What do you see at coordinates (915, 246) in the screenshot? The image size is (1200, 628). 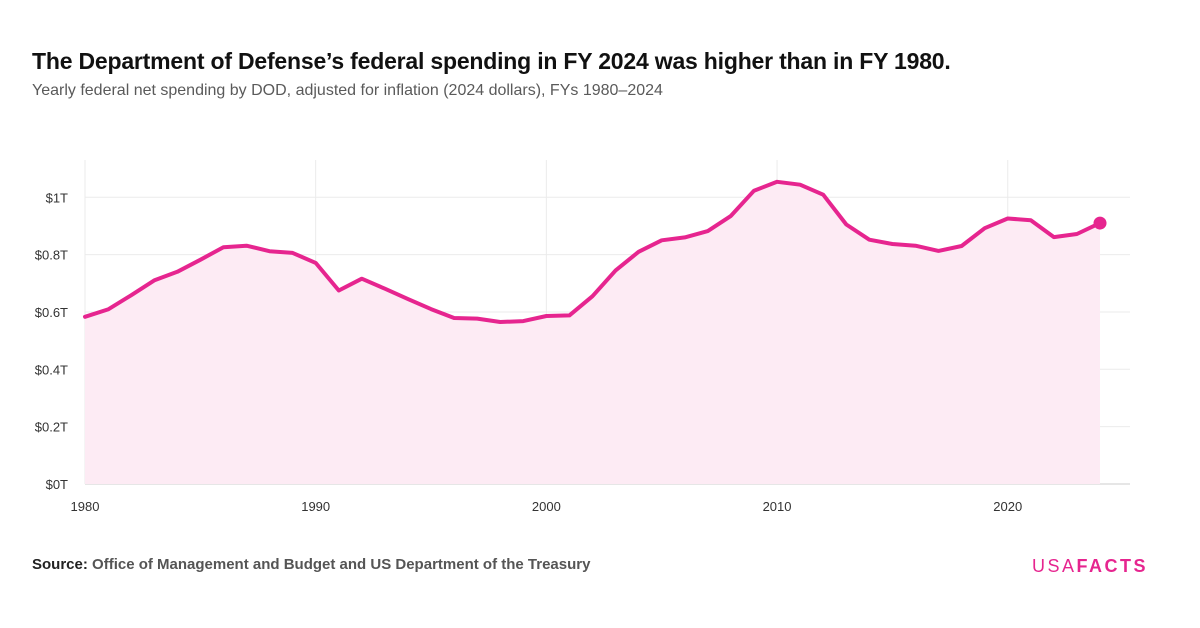 I see `data-point-2016` at bounding box center [915, 246].